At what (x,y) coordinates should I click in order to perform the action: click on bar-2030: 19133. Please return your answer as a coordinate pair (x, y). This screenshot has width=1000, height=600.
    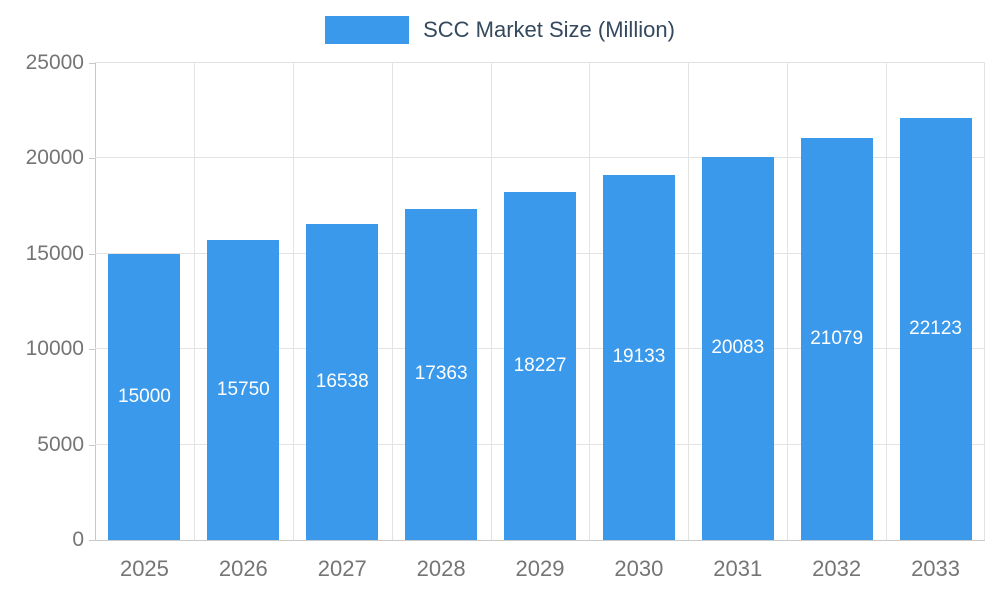
    Looking at the image, I should click on (638, 357).